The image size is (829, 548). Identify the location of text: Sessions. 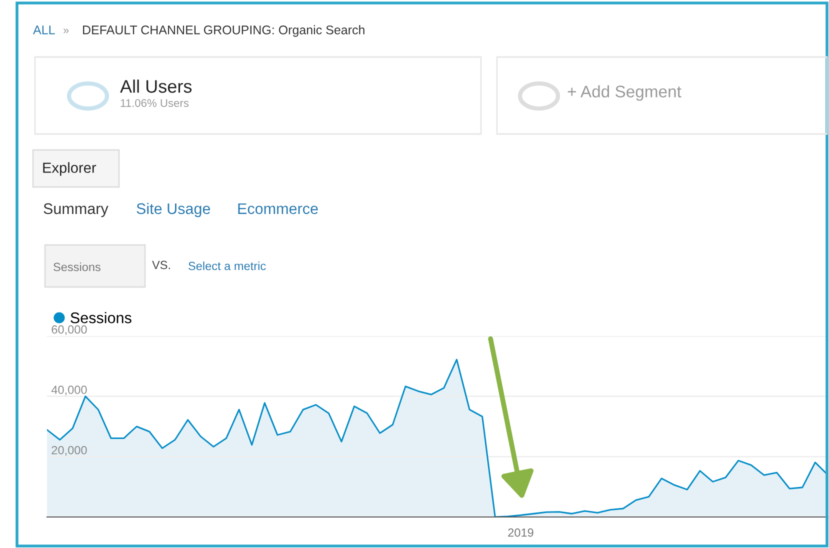
(77, 267).